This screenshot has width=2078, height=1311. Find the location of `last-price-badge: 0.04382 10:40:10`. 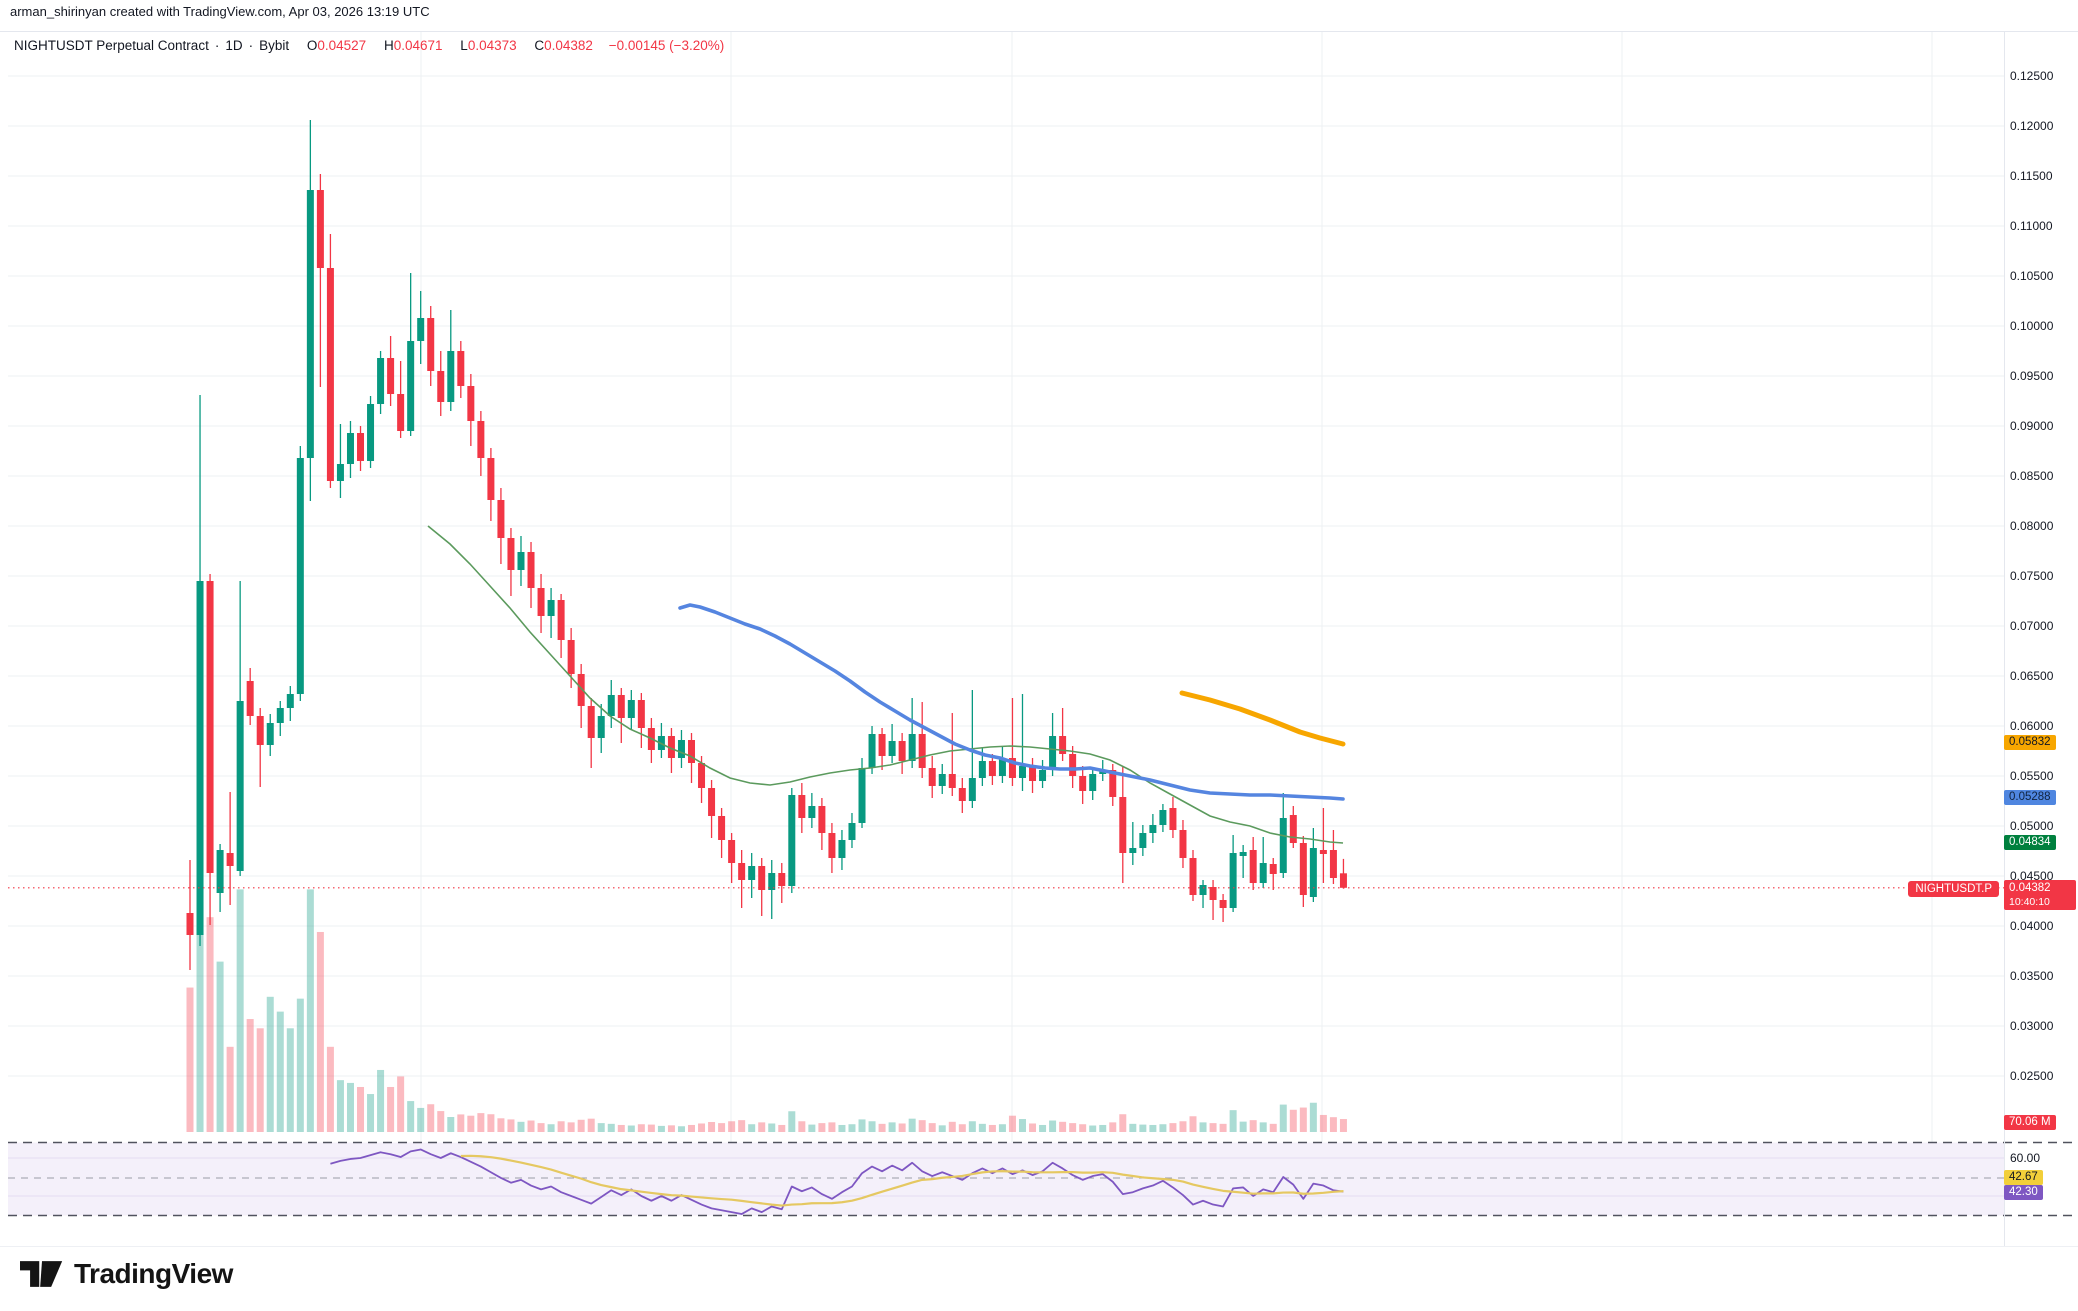

last-price-badge: 0.04382 10:40:10 is located at coordinates (2040, 894).